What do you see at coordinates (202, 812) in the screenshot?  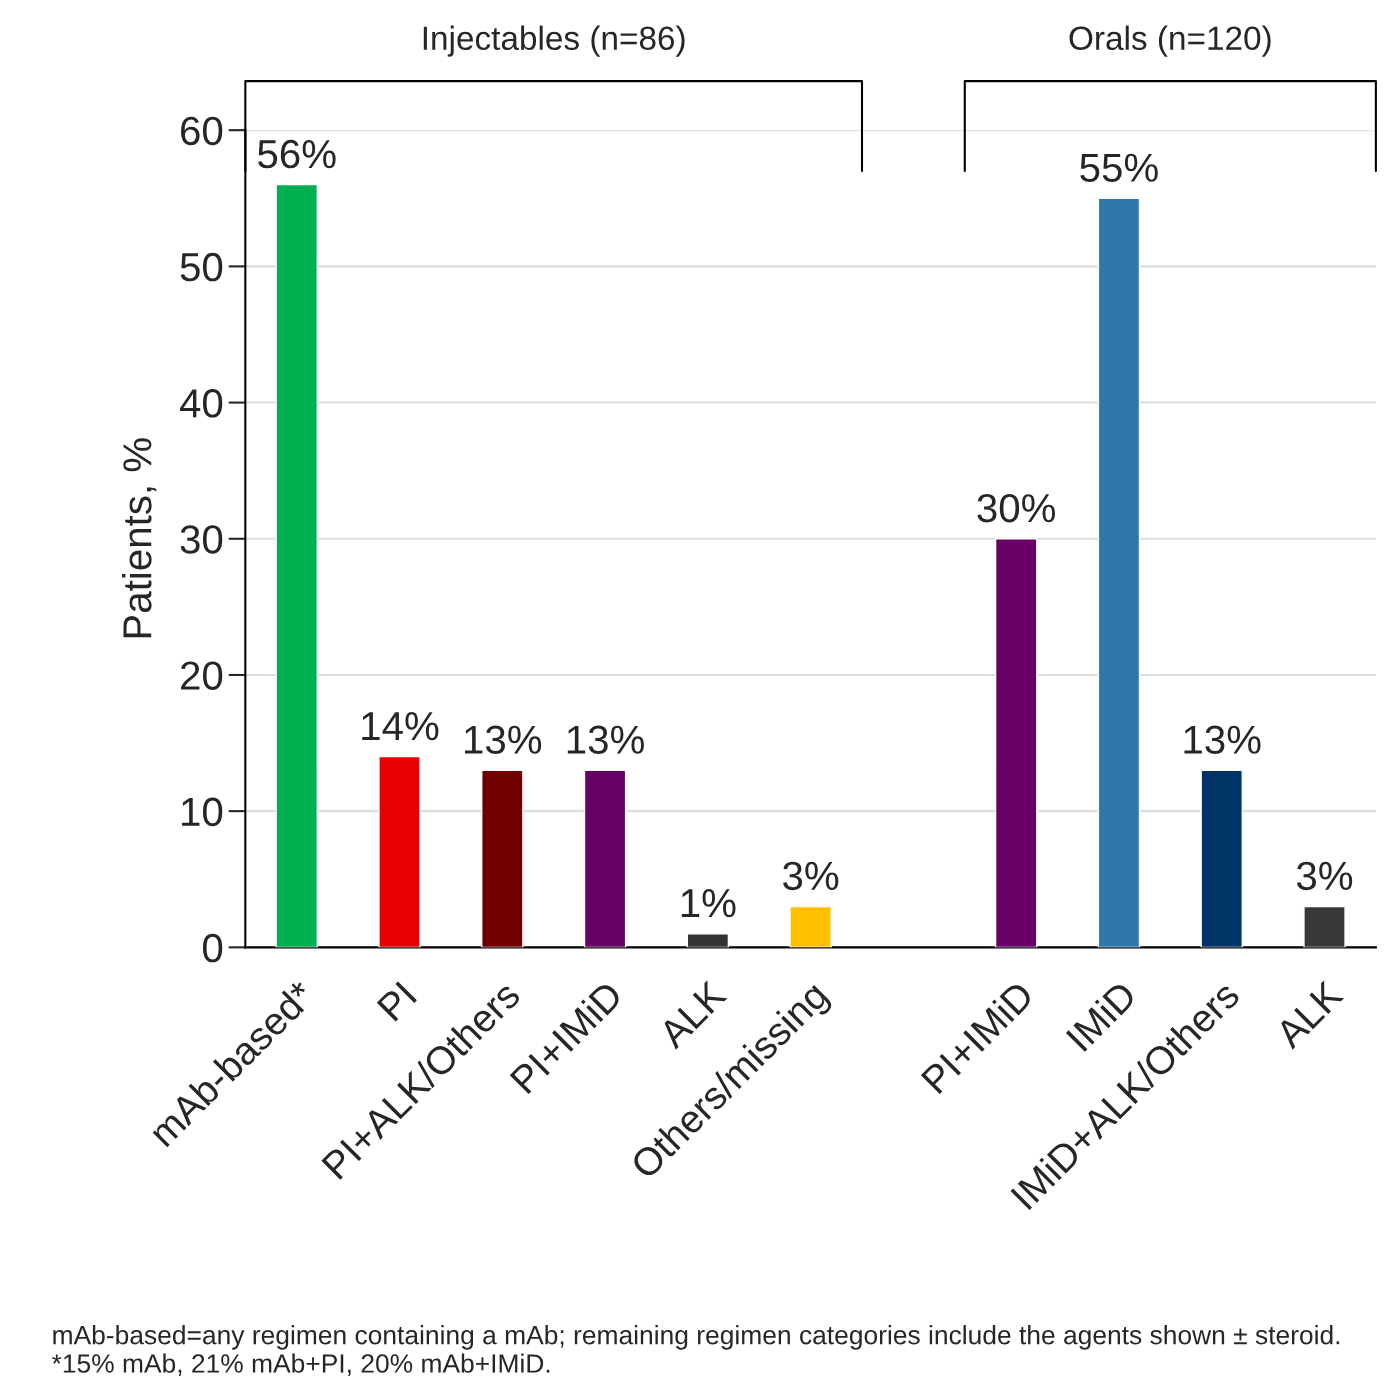 I see `y-tick-label: 10` at bounding box center [202, 812].